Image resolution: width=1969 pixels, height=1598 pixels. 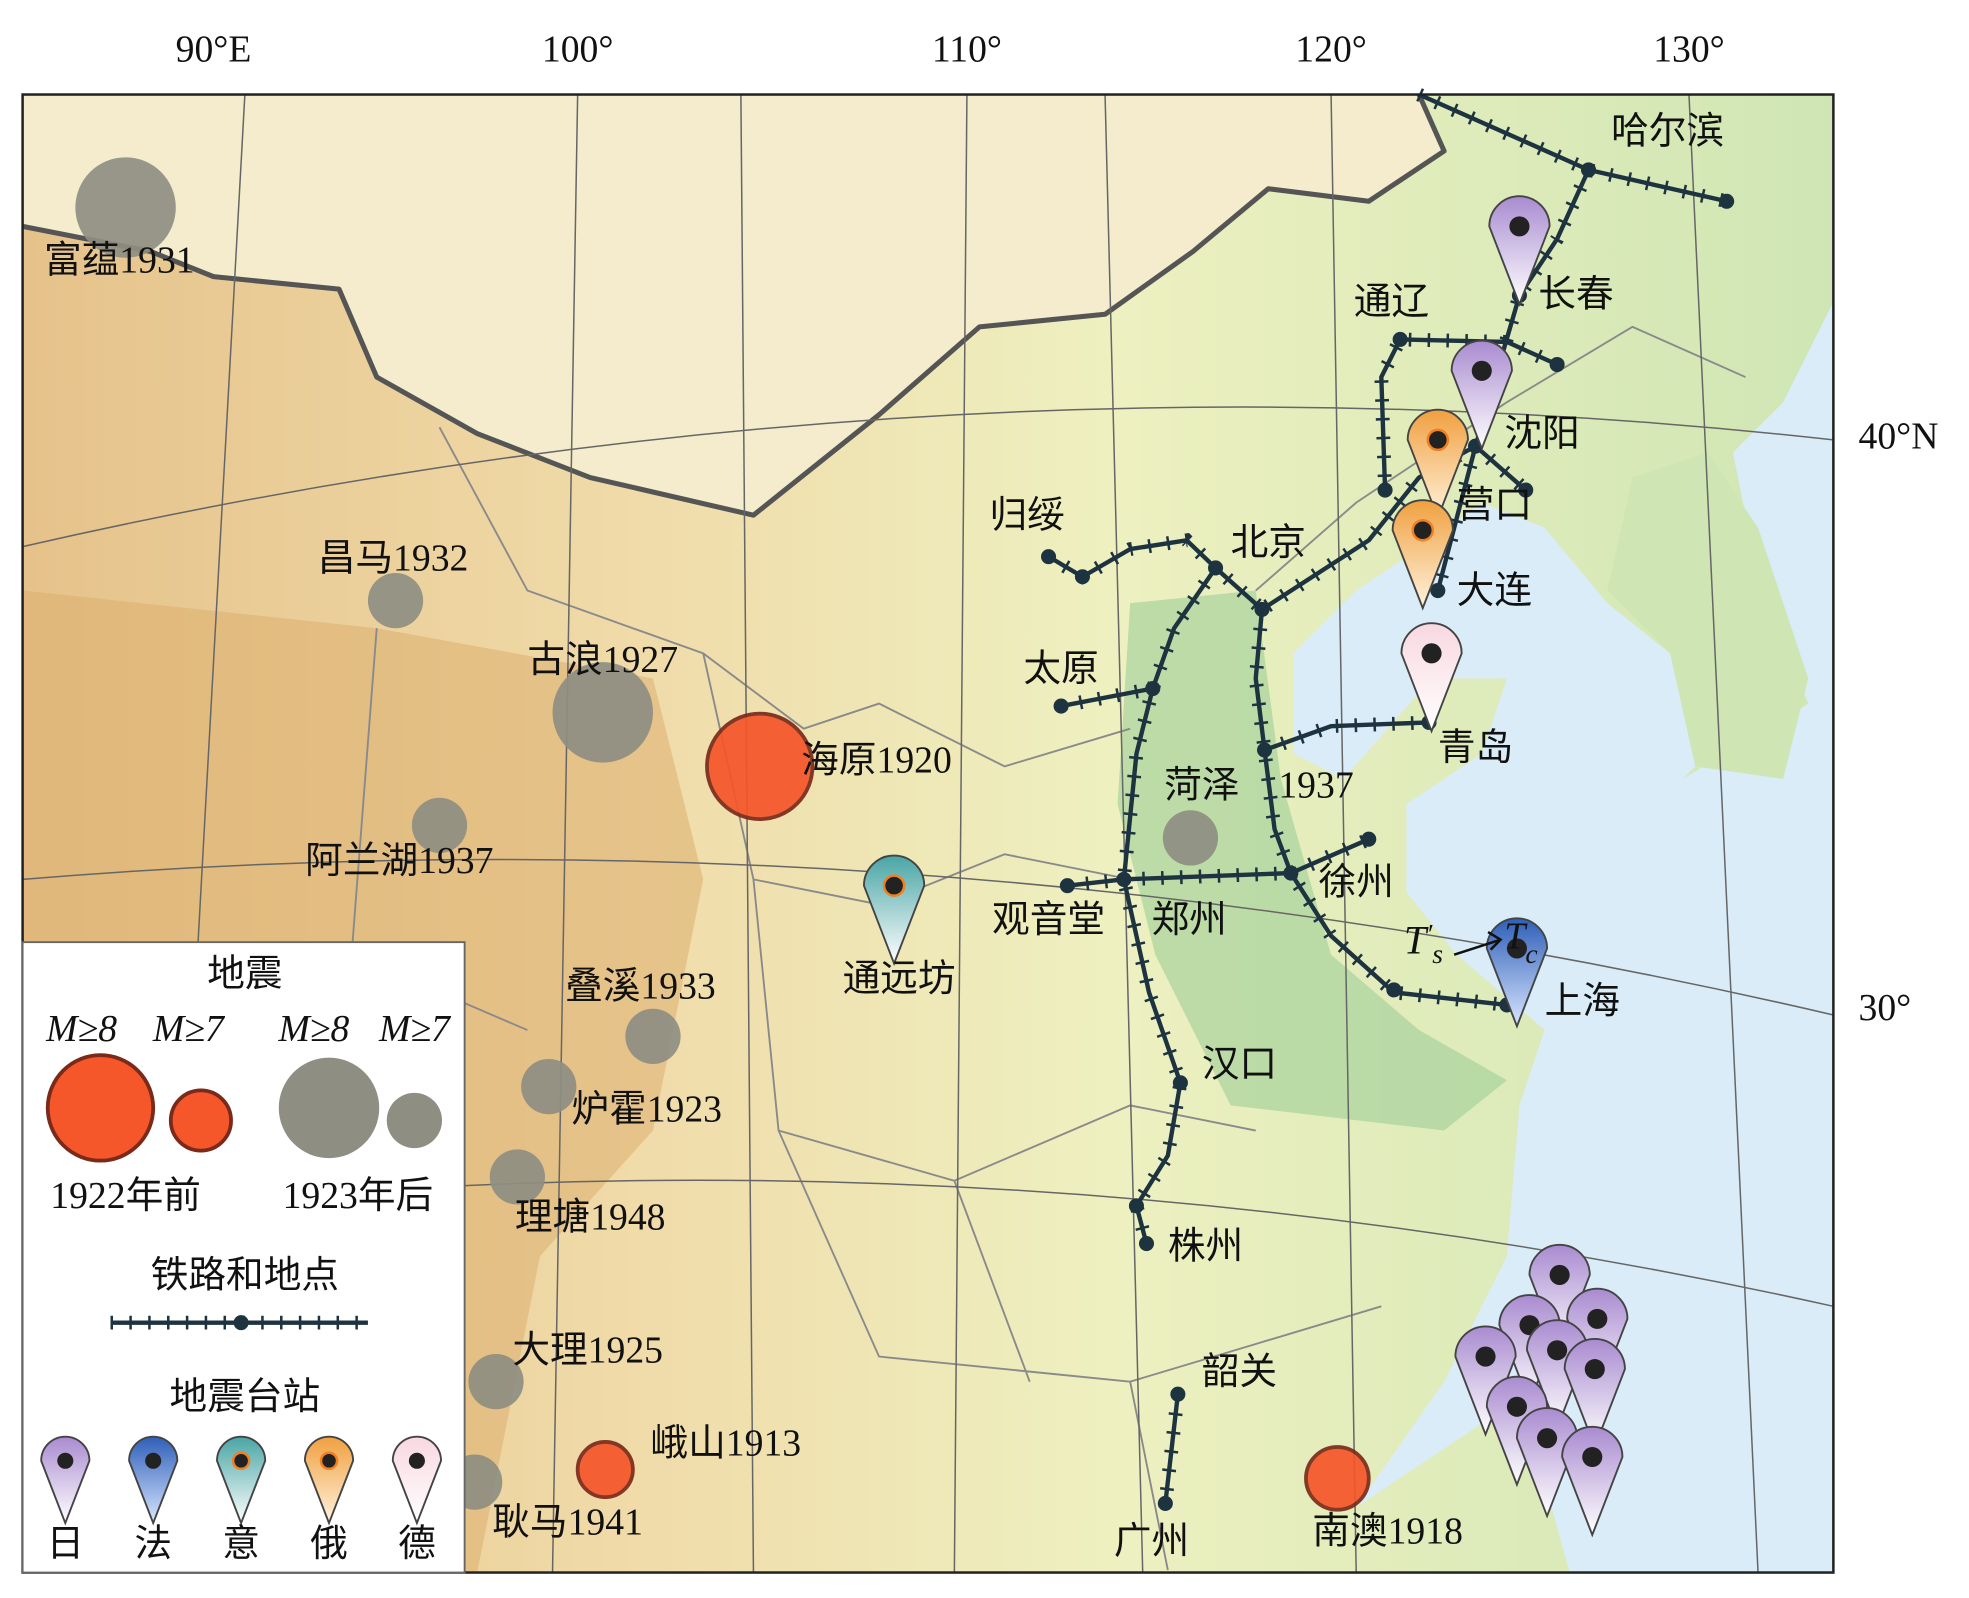 I want to click on city-label: 汉口, so click(x=1239, y=1064).